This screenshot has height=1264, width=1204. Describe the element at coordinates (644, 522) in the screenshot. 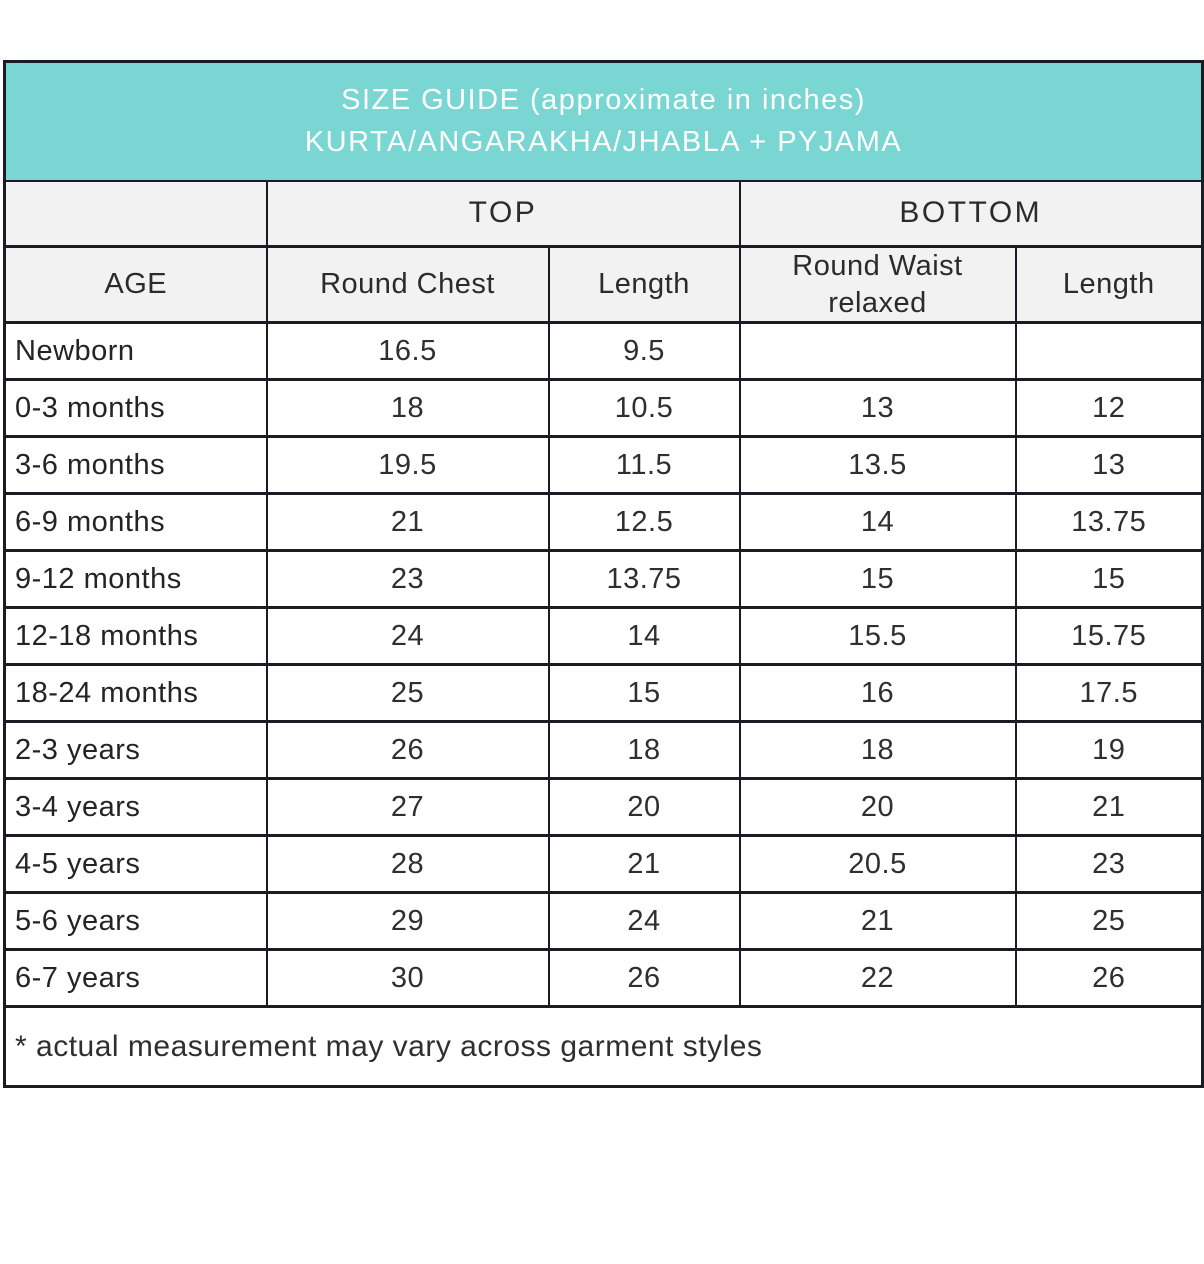

I see `top-length-cell: 12.5` at that location.